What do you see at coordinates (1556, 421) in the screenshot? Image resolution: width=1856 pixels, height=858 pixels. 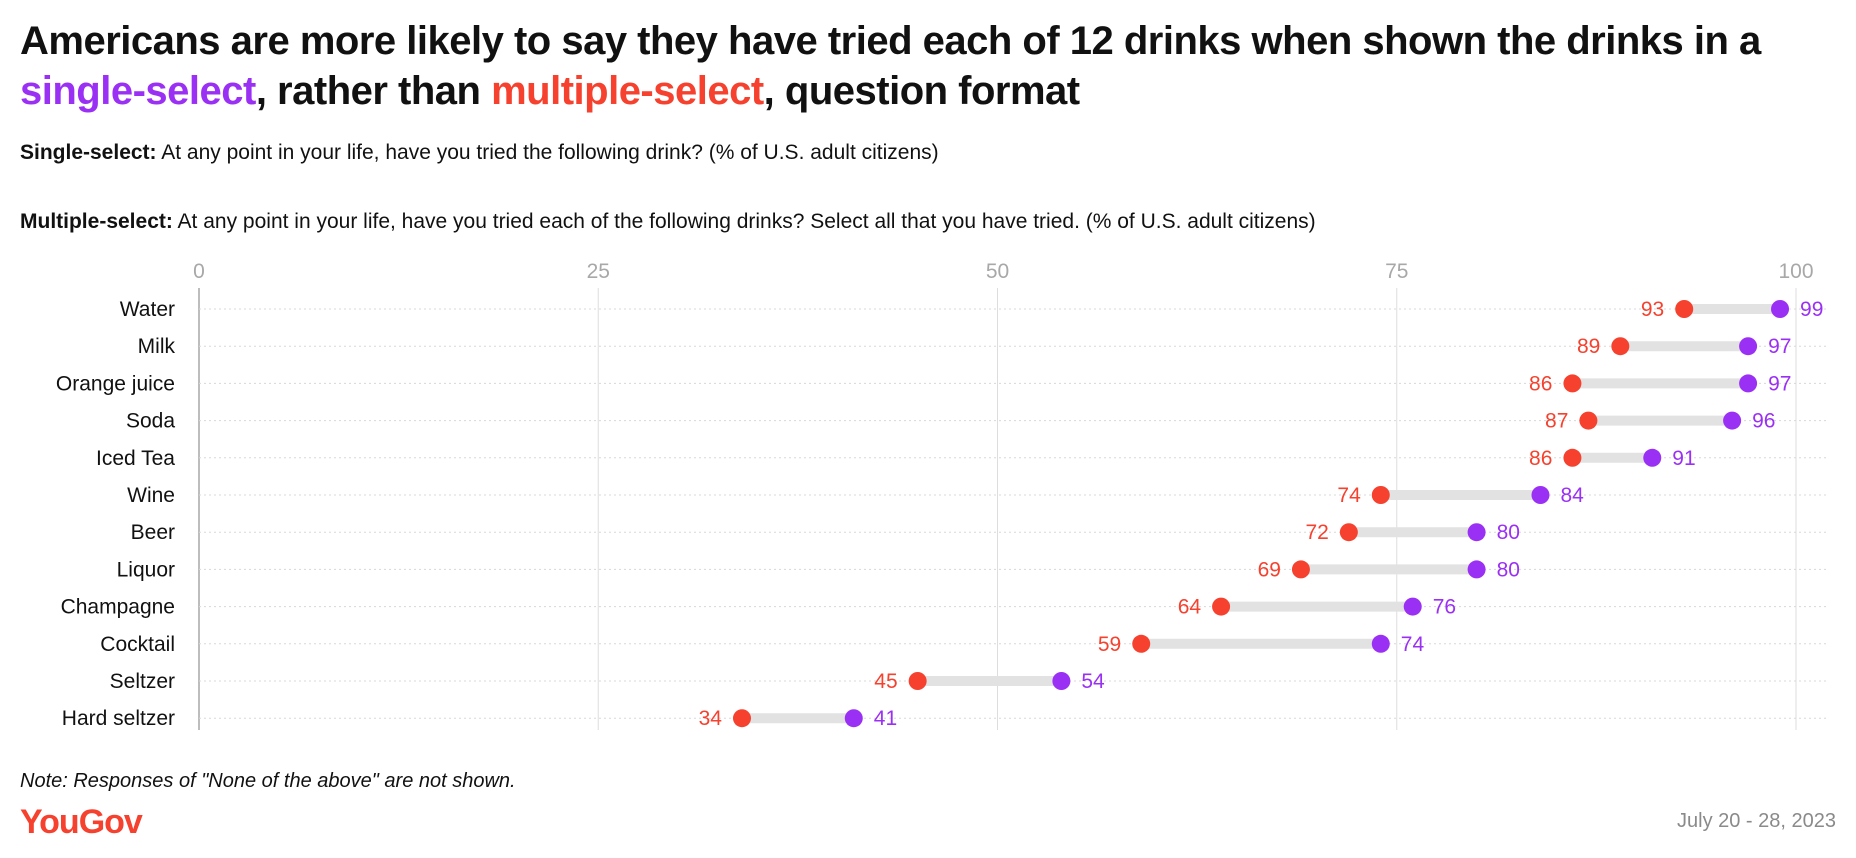 I see `multiple-select-value-label: 87` at bounding box center [1556, 421].